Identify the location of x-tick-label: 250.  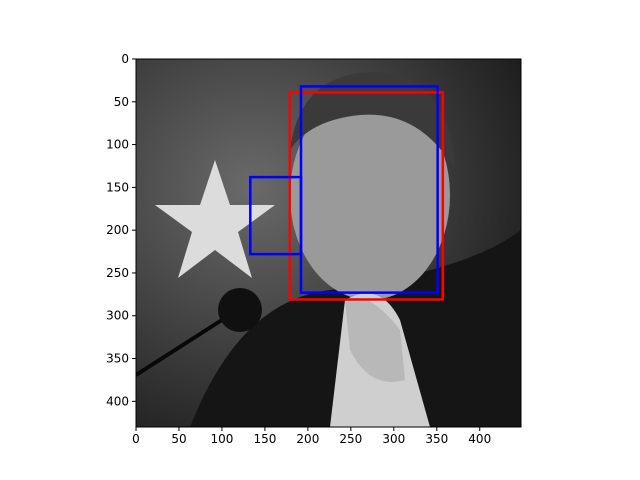
(350, 439).